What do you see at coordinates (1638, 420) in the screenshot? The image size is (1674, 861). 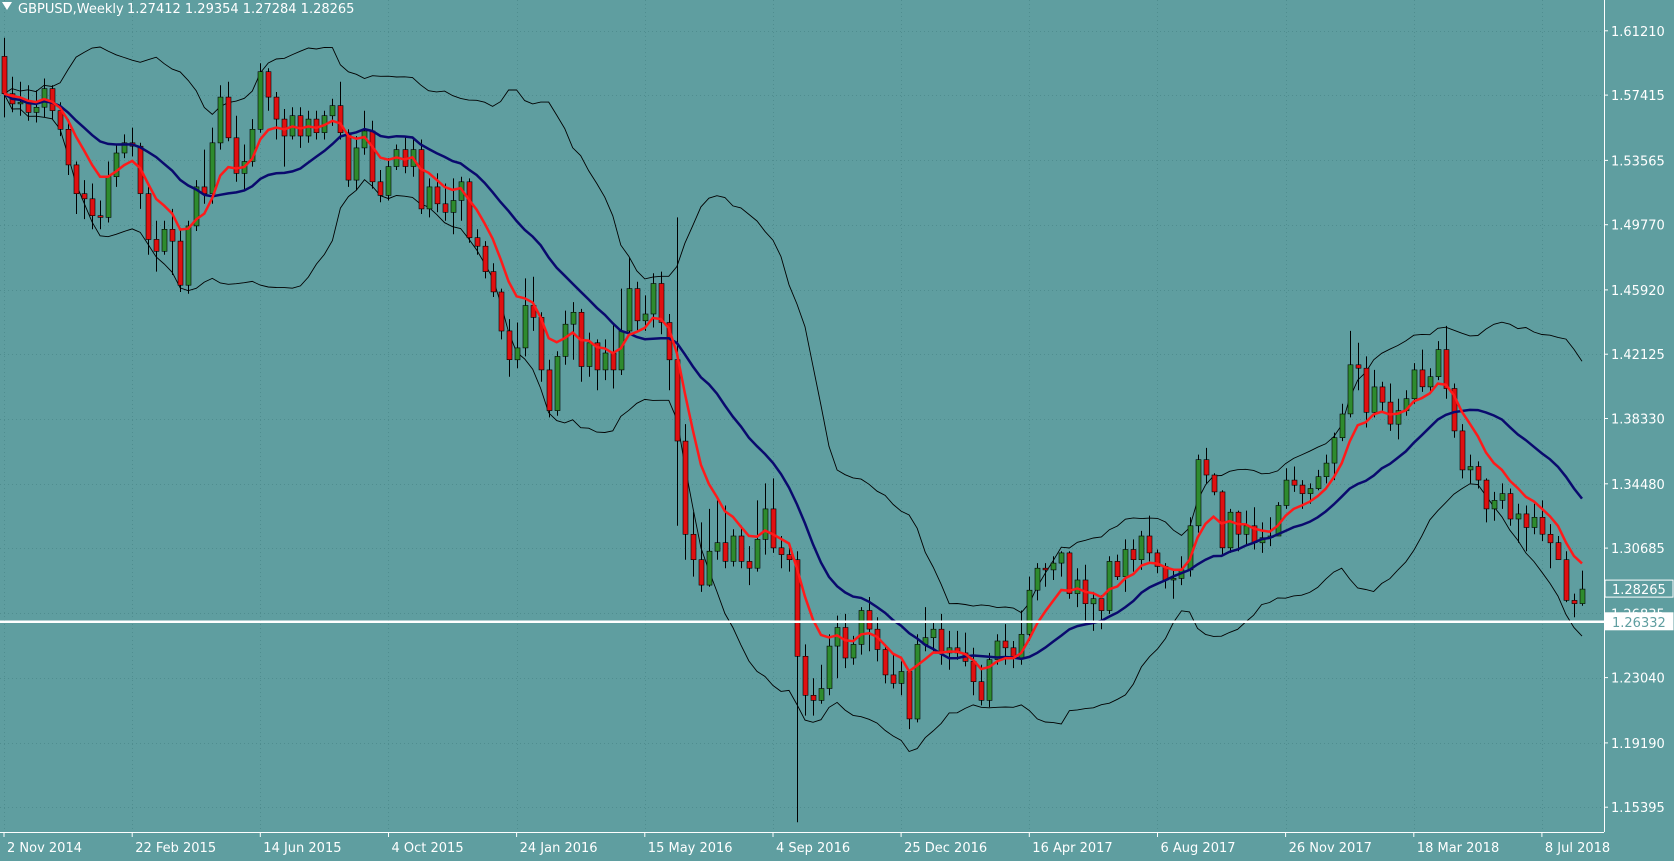 I see `price-label: 1.38330` at bounding box center [1638, 420].